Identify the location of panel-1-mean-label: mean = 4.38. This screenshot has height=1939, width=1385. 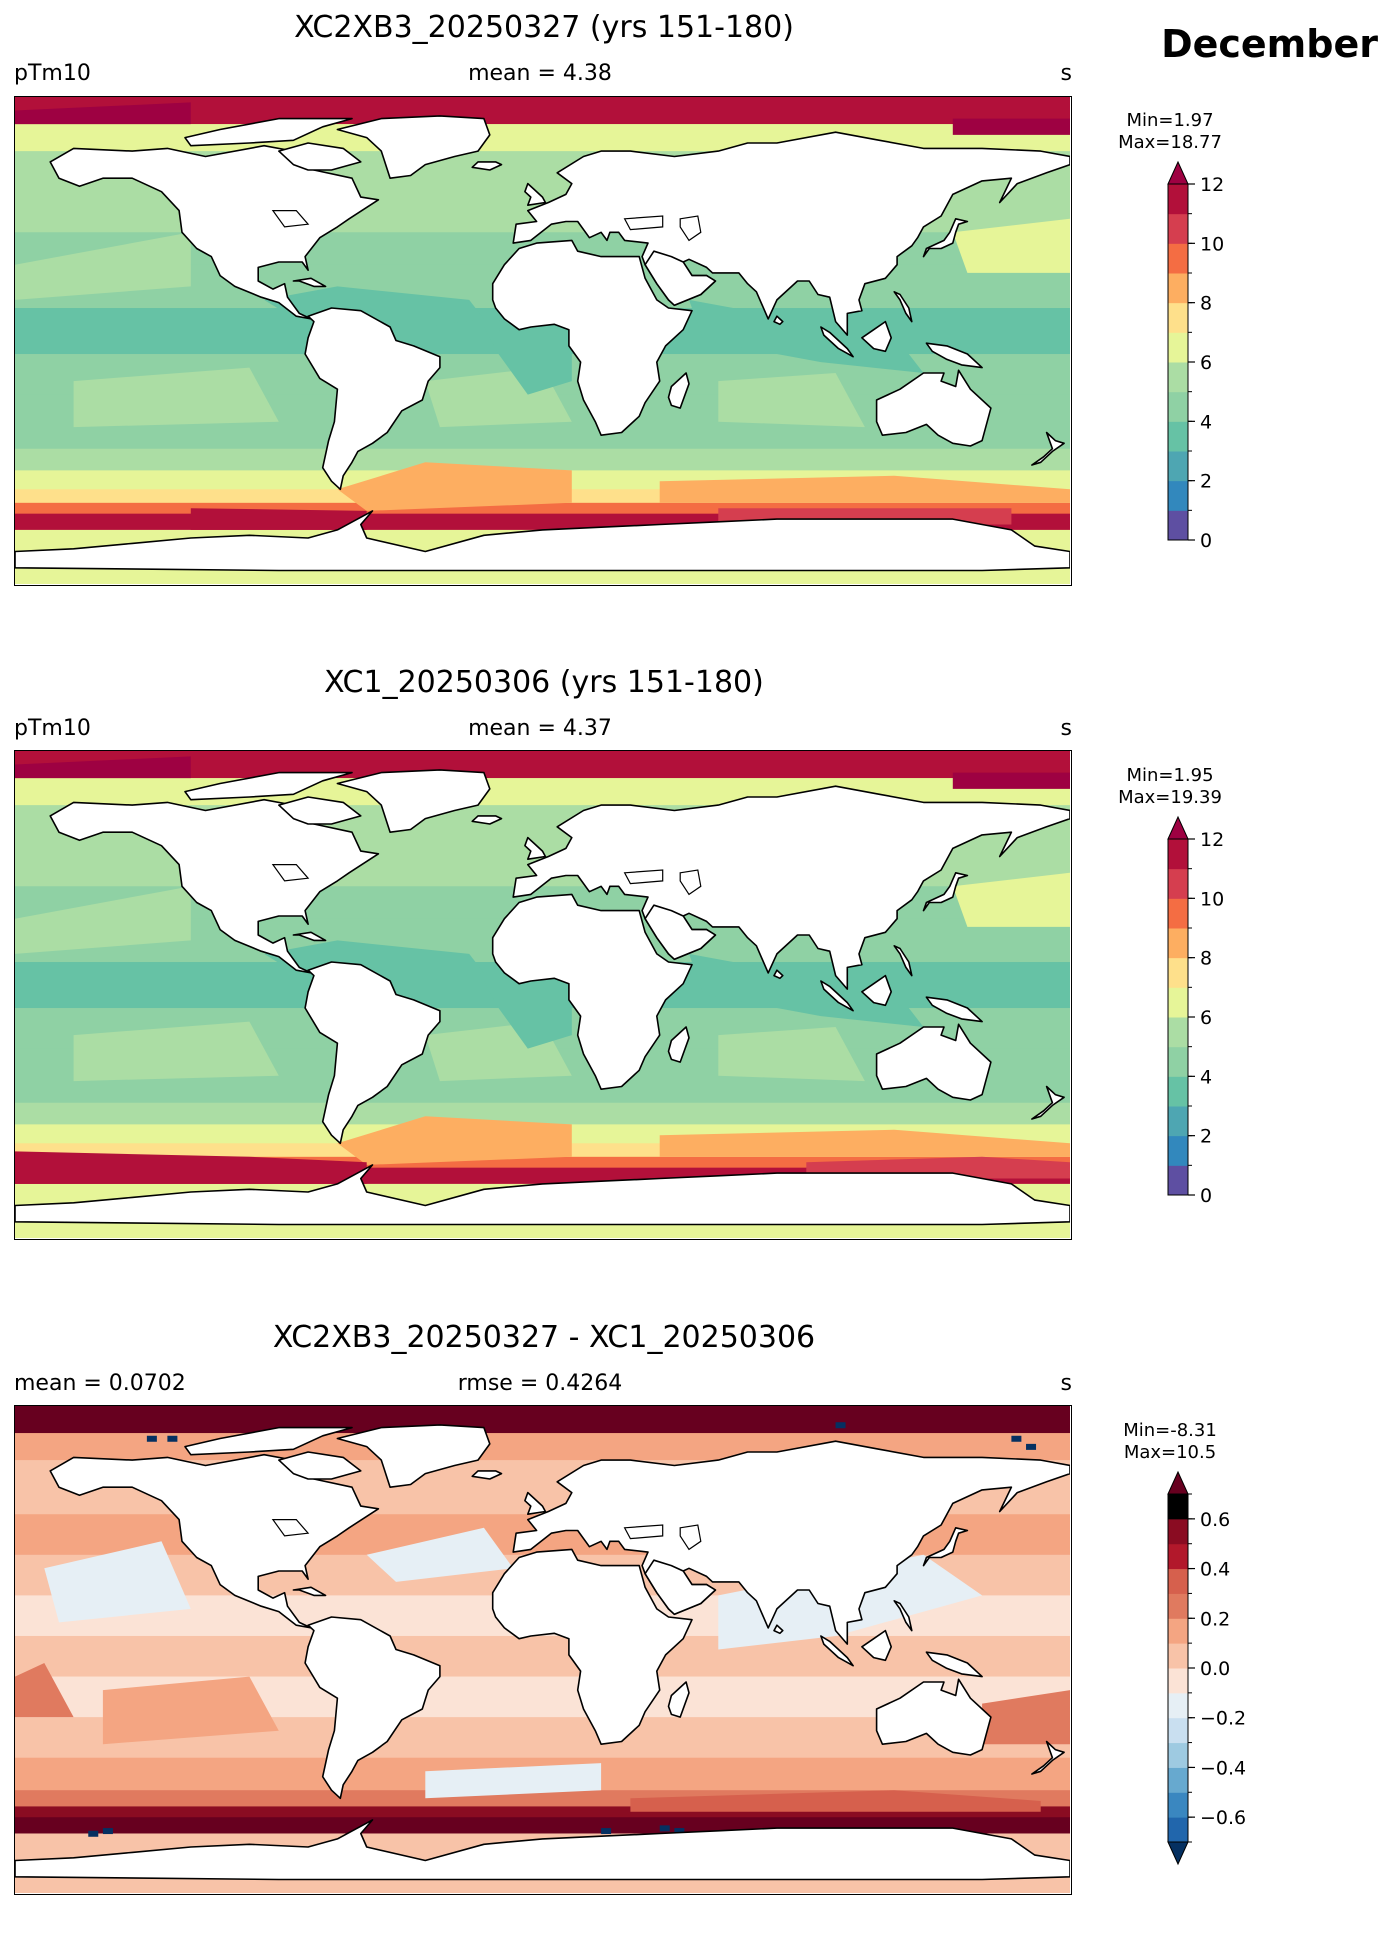
(540, 73).